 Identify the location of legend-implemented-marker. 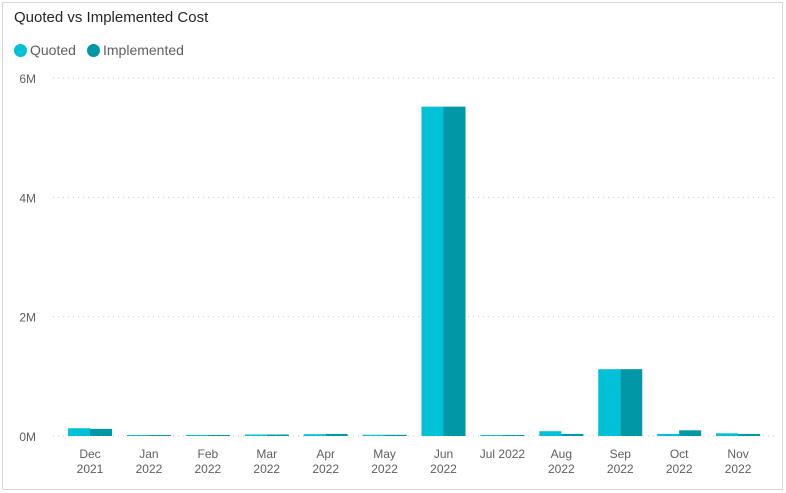
(93, 50).